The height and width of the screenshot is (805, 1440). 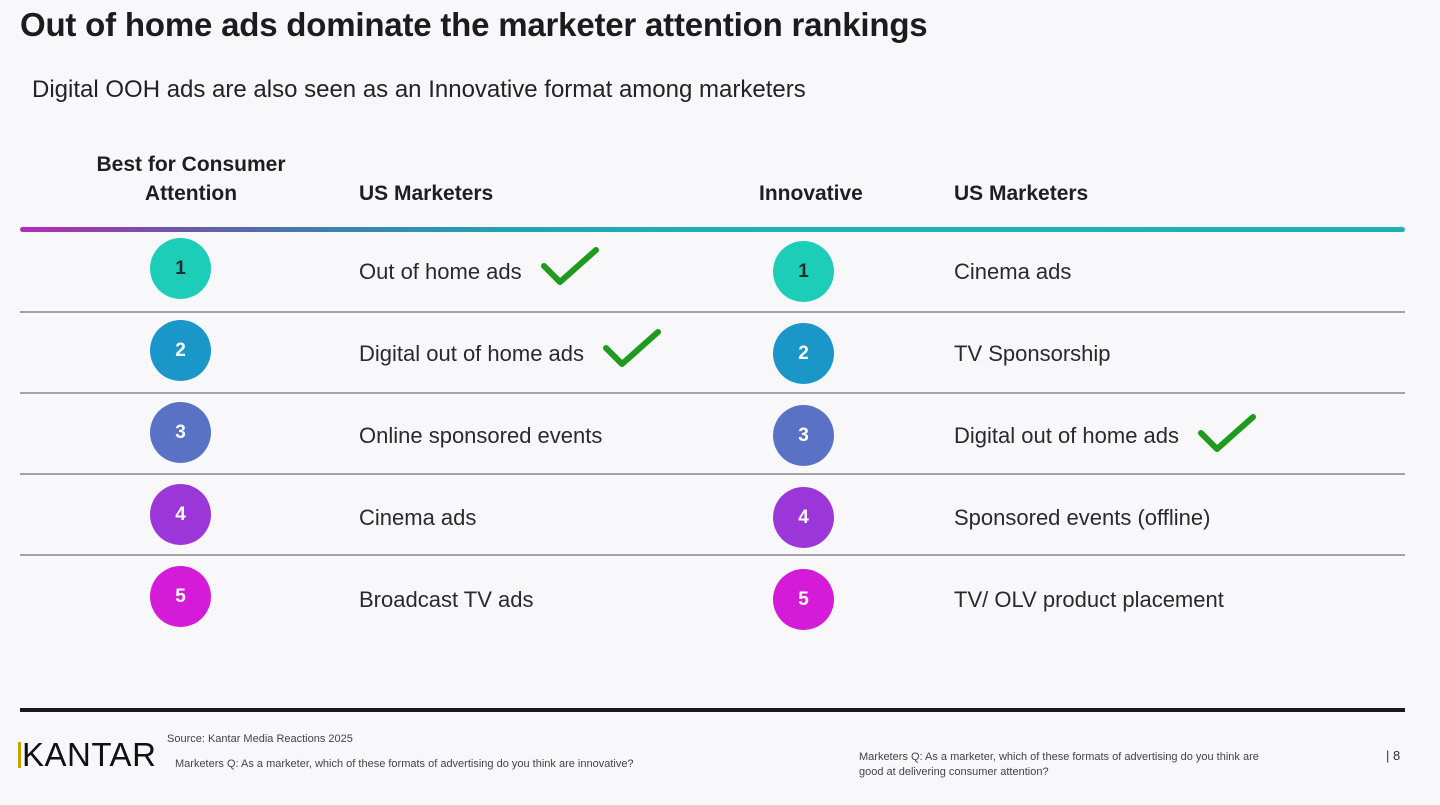 I want to click on ranking-item-label: TV Sponsorship, so click(x=1032, y=353).